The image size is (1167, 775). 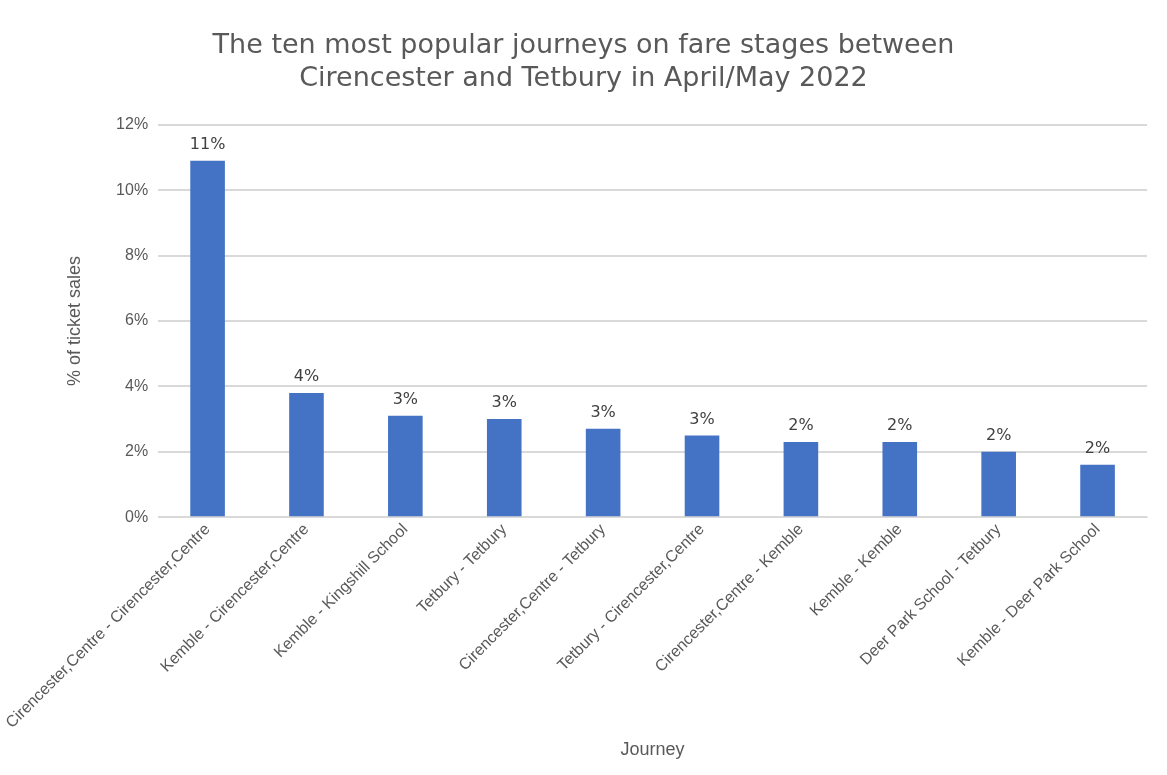 I want to click on y-tick-label: 12%, so click(x=132, y=124).